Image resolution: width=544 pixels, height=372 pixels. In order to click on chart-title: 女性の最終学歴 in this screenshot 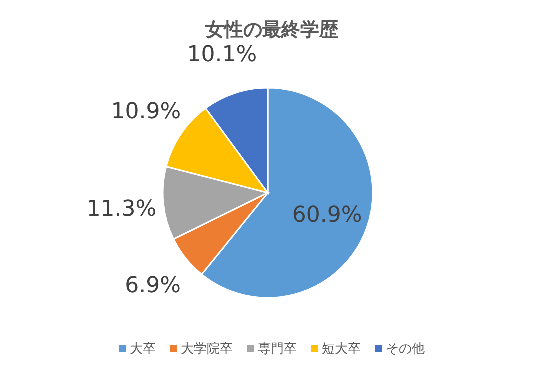, I will do `click(271, 30)`.